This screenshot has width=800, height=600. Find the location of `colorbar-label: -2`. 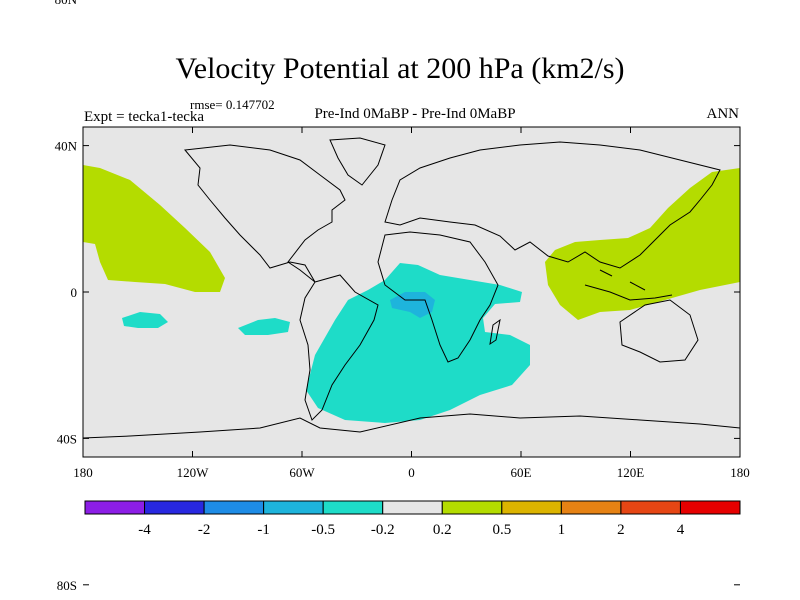

colorbar-label: -2 is located at coordinates (204, 530).